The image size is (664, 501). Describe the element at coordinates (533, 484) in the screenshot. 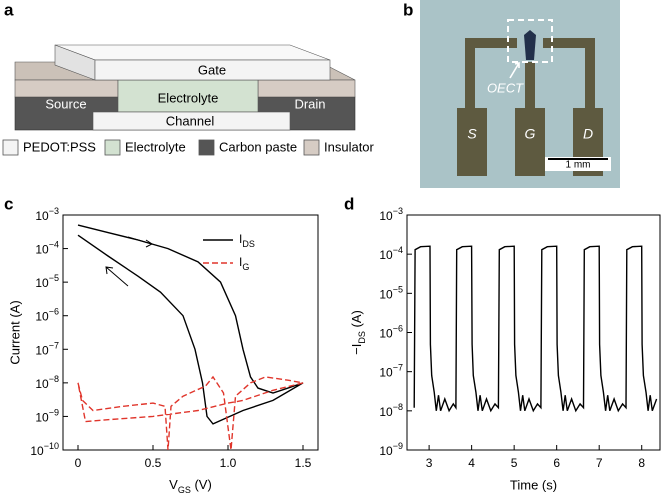

I see `x-axis-label: Time (s)` at that location.